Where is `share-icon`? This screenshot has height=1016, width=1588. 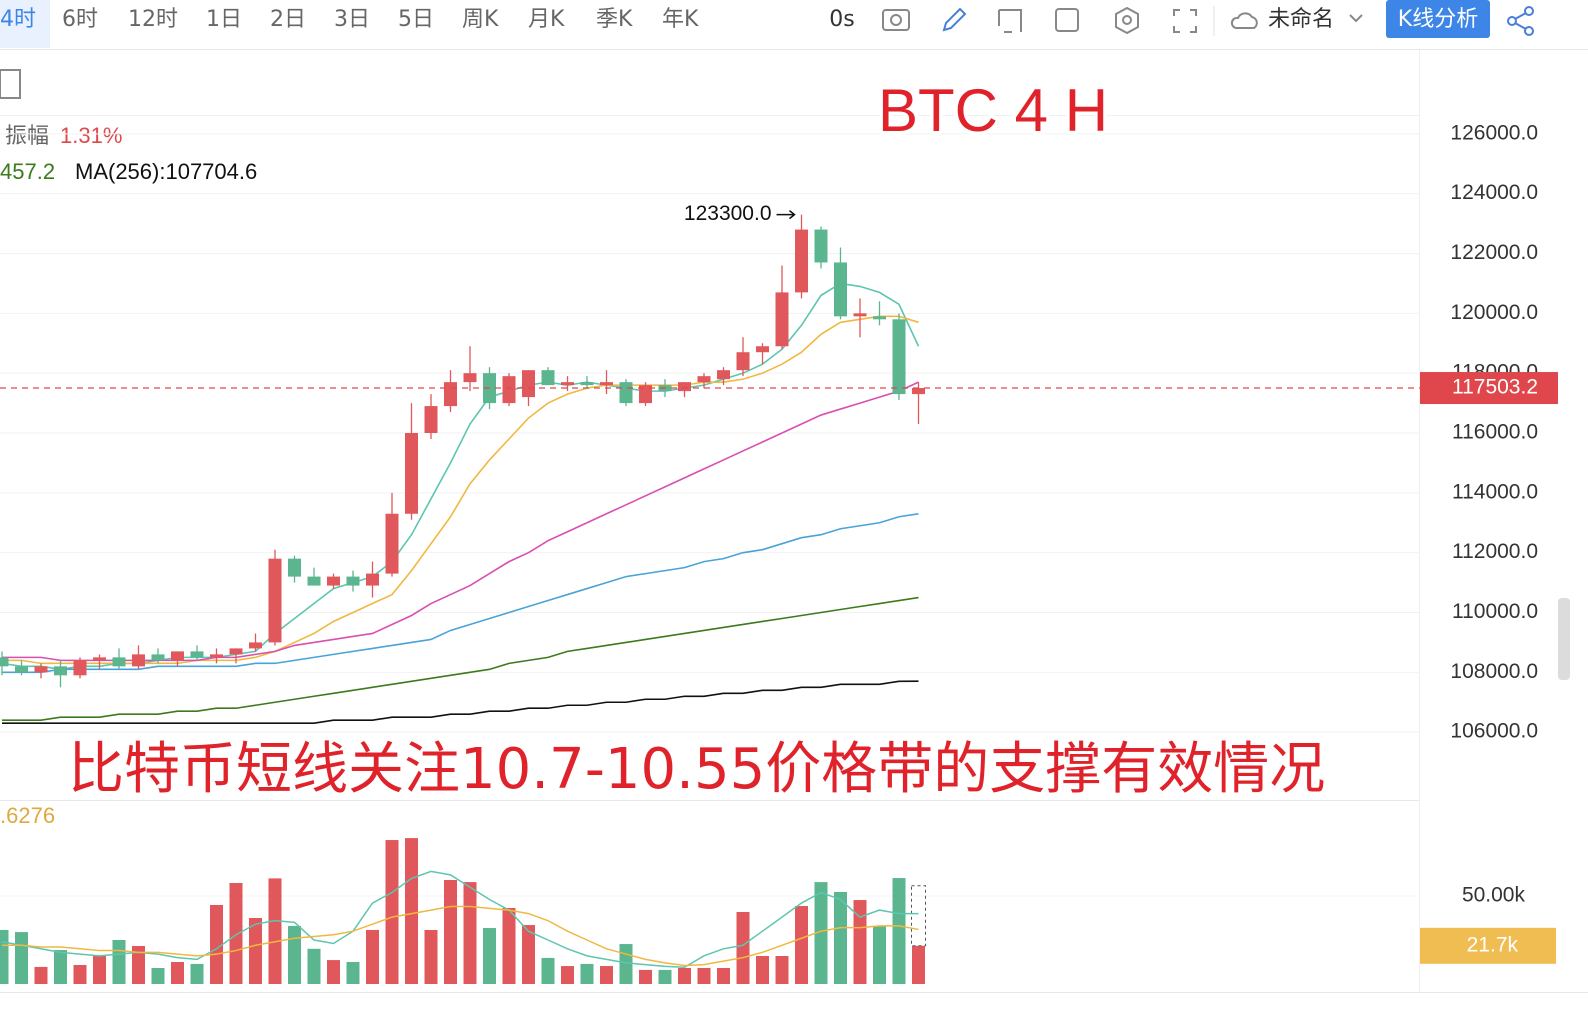 share-icon is located at coordinates (1520, 21).